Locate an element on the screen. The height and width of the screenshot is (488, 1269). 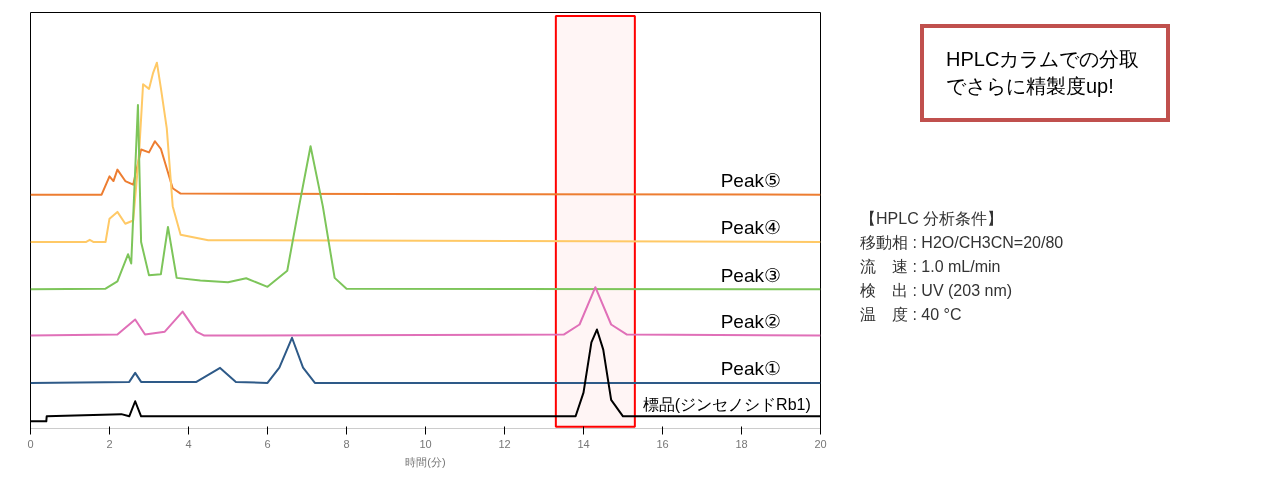
text: 流 速 : 1.0 mL/min is located at coordinates (930, 266).